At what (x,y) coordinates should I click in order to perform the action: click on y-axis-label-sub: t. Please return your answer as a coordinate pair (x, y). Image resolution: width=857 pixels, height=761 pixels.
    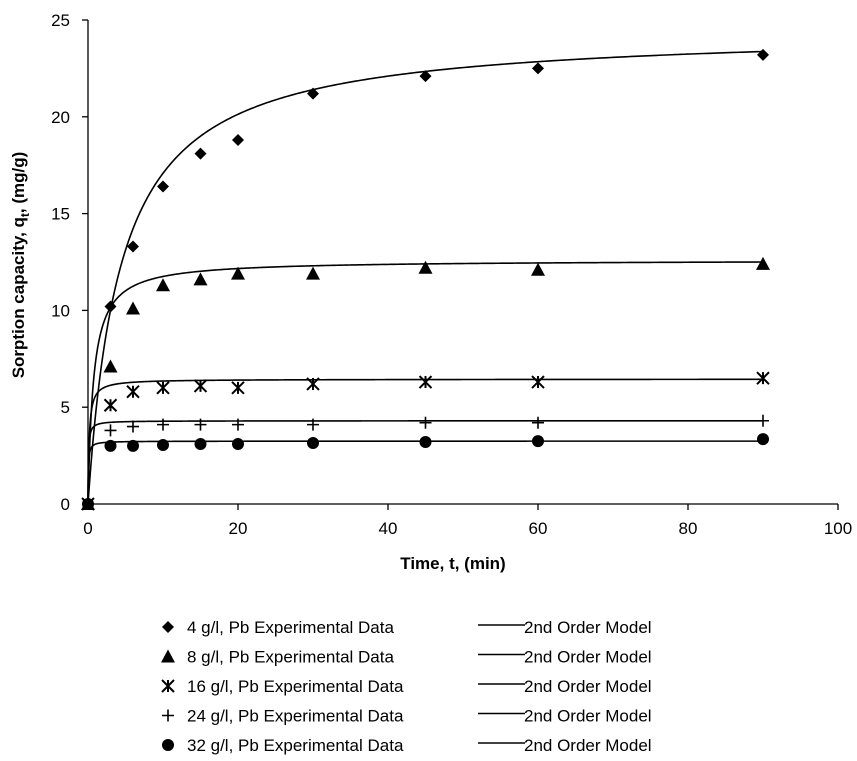
    Looking at the image, I should click on (25, 215).